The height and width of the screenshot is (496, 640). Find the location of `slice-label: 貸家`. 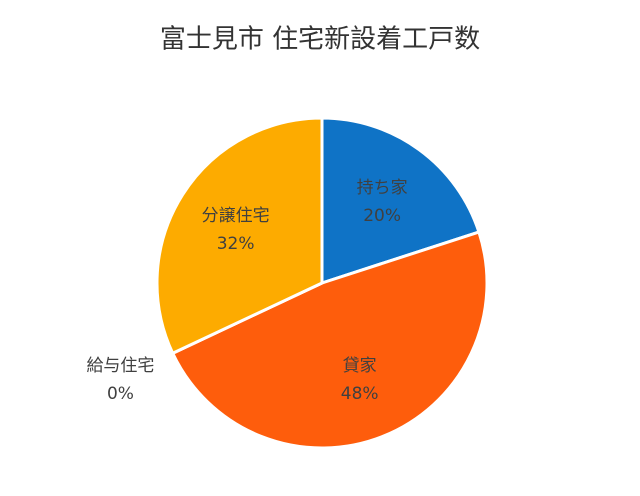

slice-label: 貸家 is located at coordinates (360, 366).